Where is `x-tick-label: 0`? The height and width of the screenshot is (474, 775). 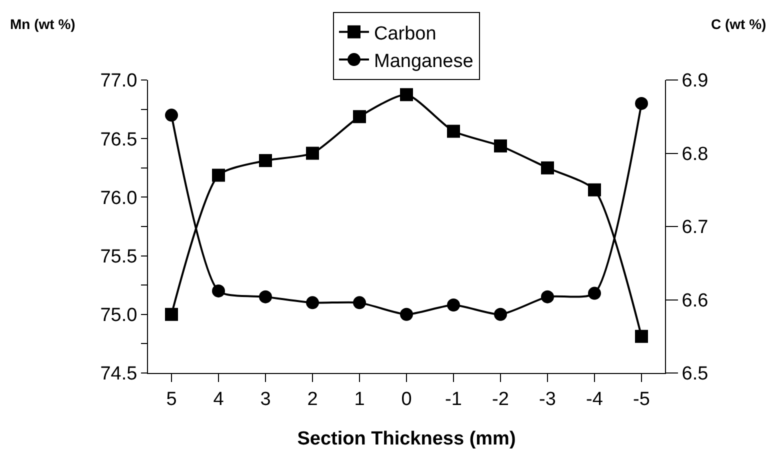 x-tick-label: 0 is located at coordinates (406, 399).